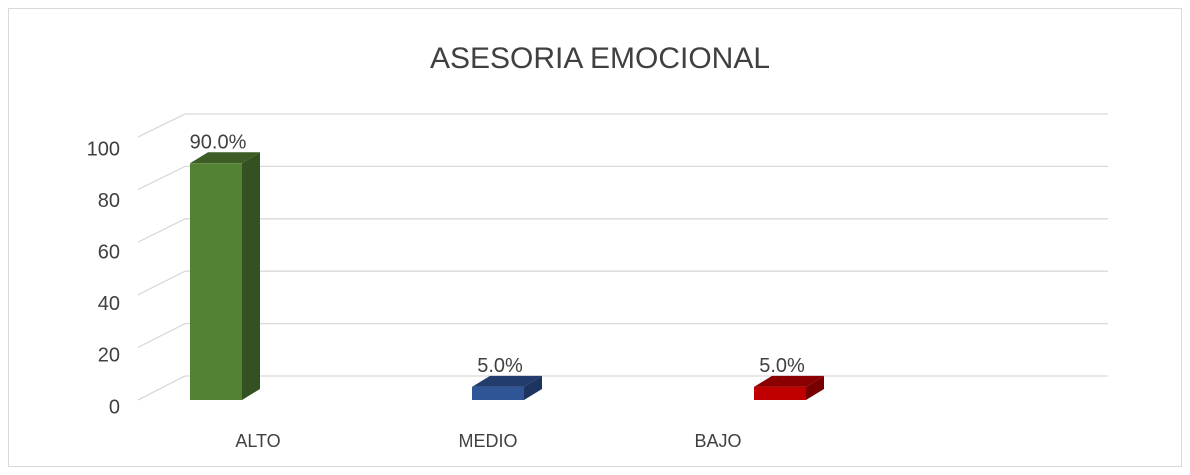  What do you see at coordinates (600, 58) in the screenshot?
I see `chart-title: ASESORIA EMOCIONAL` at bounding box center [600, 58].